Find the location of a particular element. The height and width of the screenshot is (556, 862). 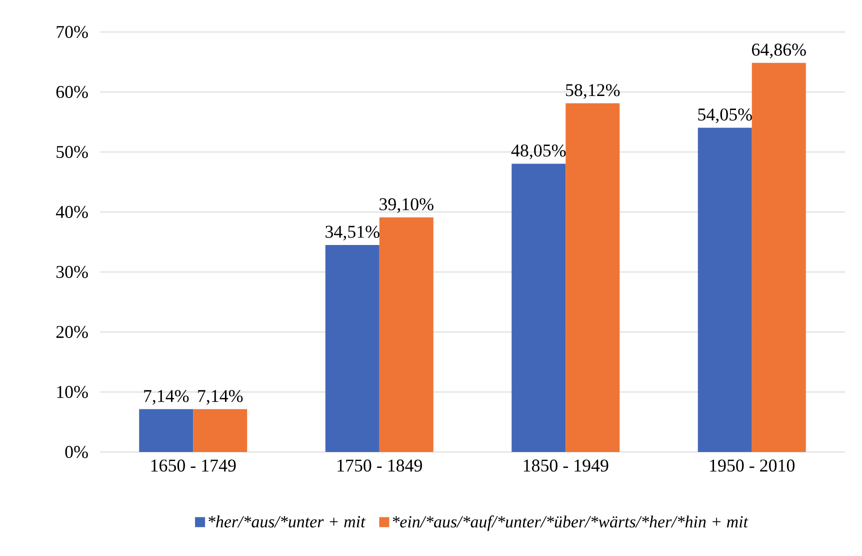

y-tick-label: 0% is located at coordinates (76, 452).